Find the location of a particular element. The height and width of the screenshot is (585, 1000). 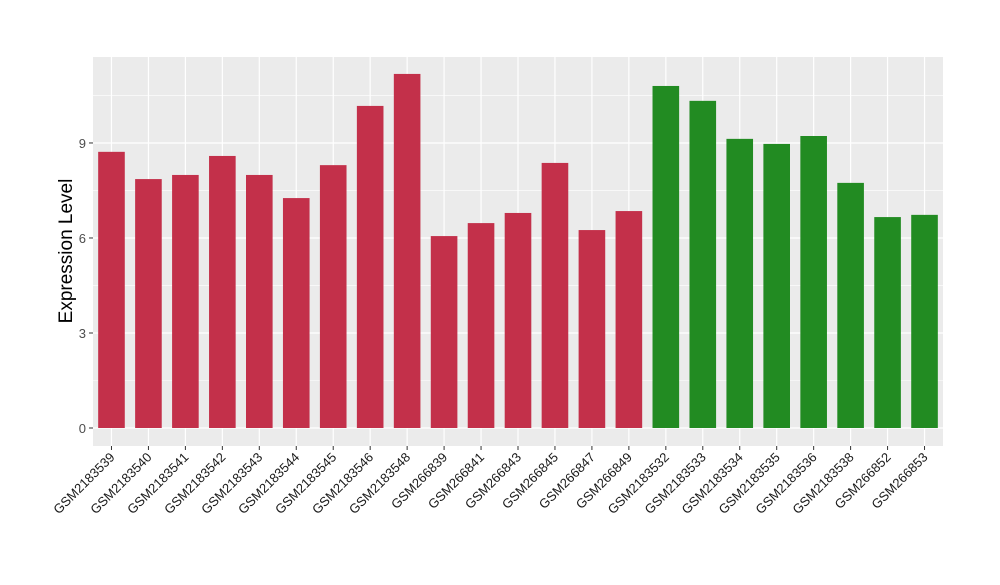

bar-GSM2183539 is located at coordinates (111, 290).